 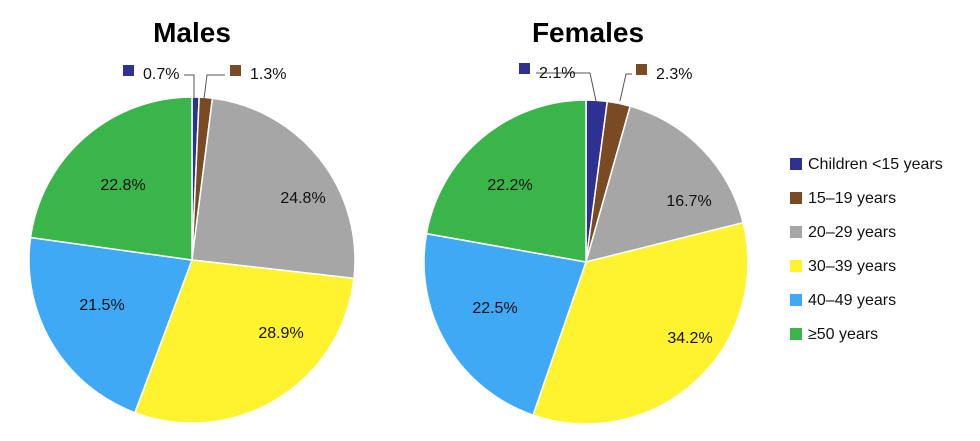 What do you see at coordinates (509, 185) in the screenshot?
I see `data-label-females-50-plus: 22.2%` at bounding box center [509, 185].